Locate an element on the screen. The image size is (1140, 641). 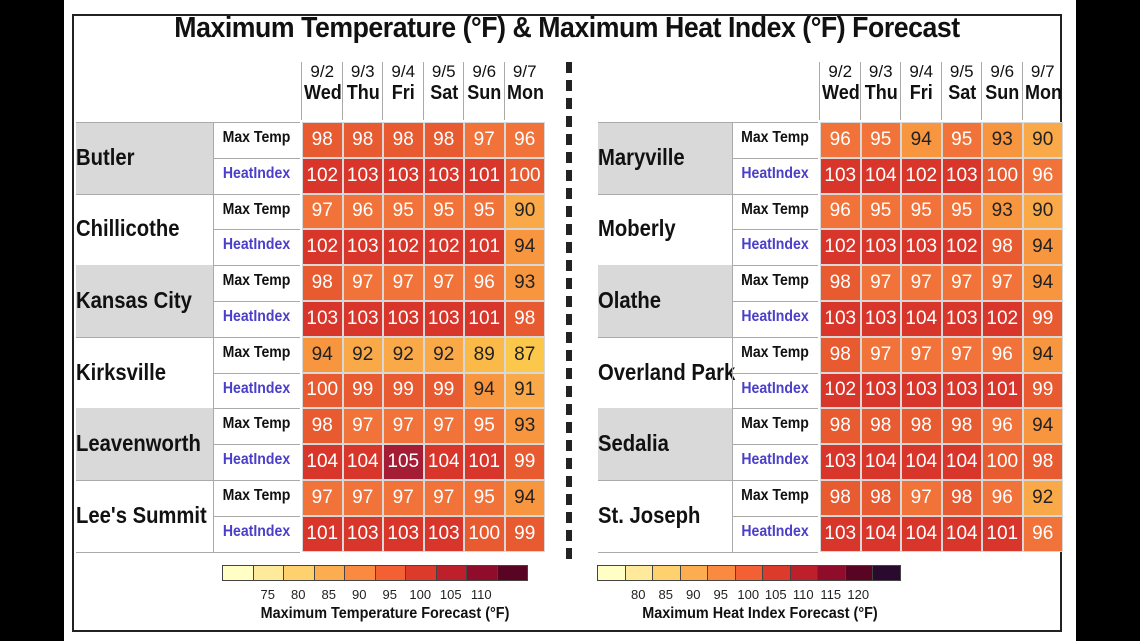
max-temp-cell: 90 is located at coordinates (1042, 140).